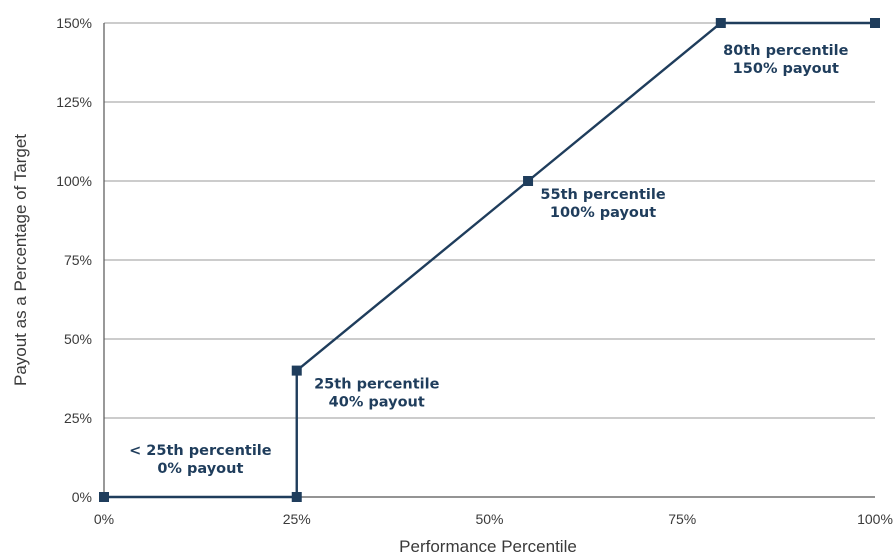  Describe the element at coordinates (785, 51) in the screenshot. I see `annotation-line-1: 80th percentile` at that location.